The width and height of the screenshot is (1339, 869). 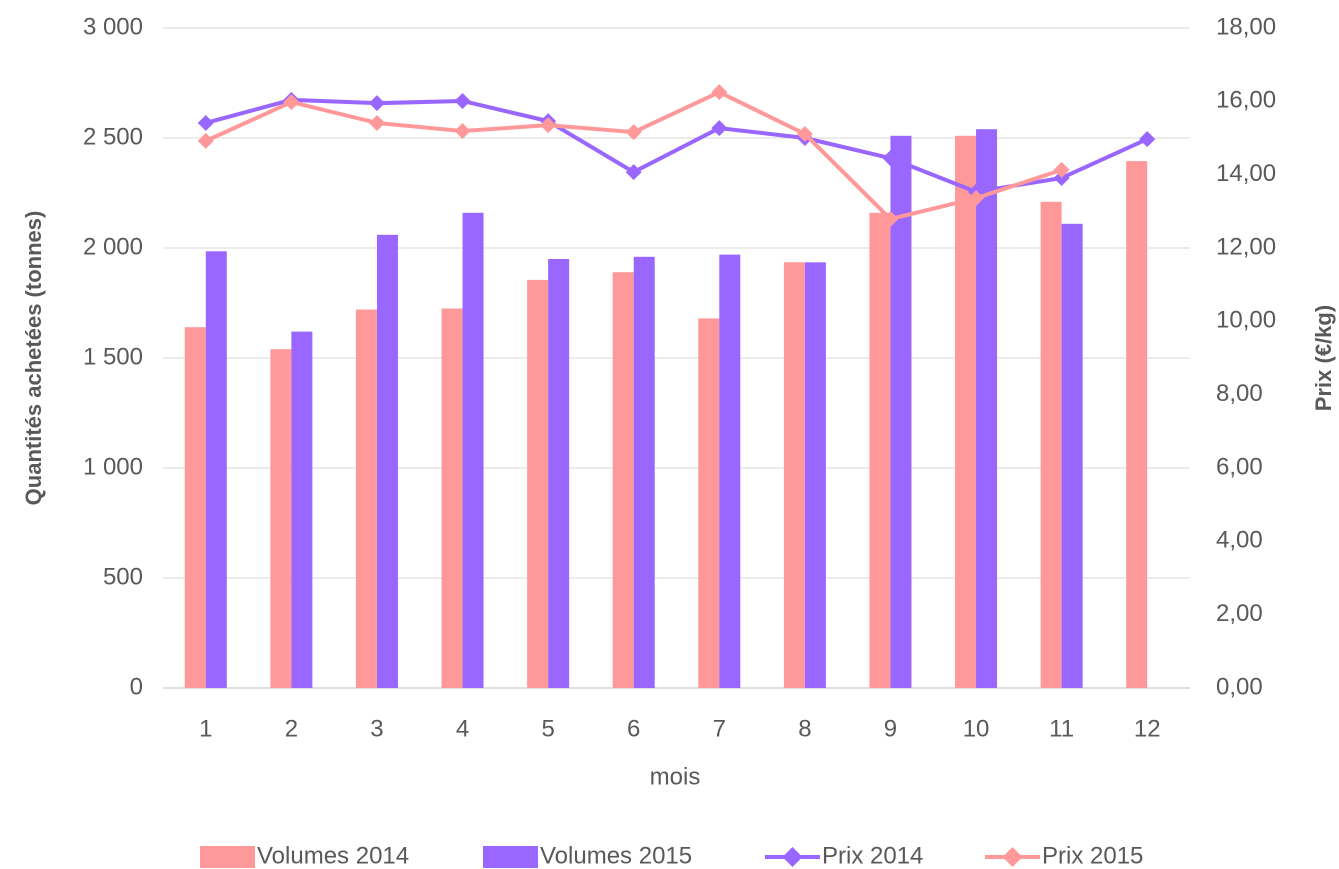 What do you see at coordinates (1246, 173) in the screenshot?
I see `y2-tick-label: 14,00` at bounding box center [1246, 173].